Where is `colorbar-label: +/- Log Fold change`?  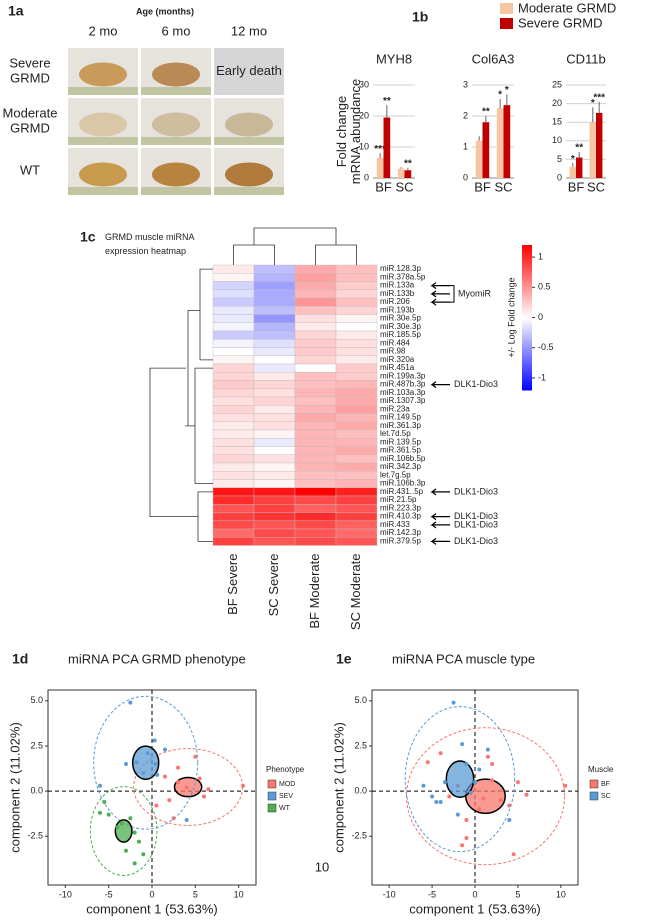
colorbar-label: +/- Log Fold change is located at coordinates (511, 317).